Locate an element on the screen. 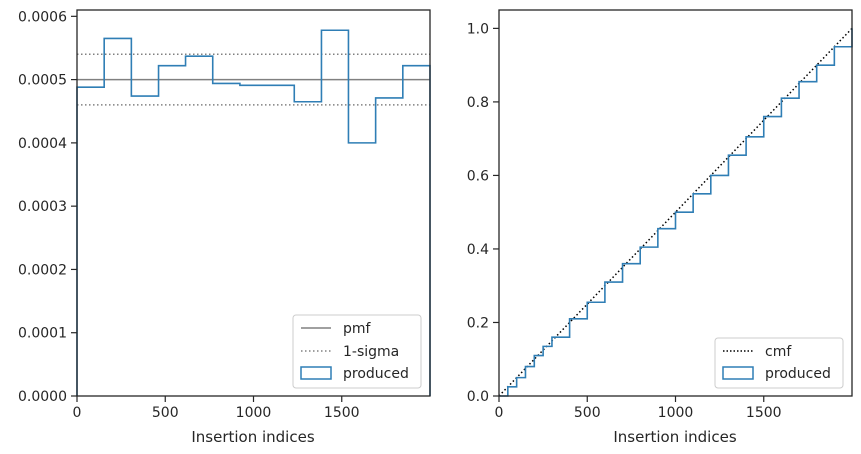  y-tick-label: 0.0 is located at coordinates (478, 397).